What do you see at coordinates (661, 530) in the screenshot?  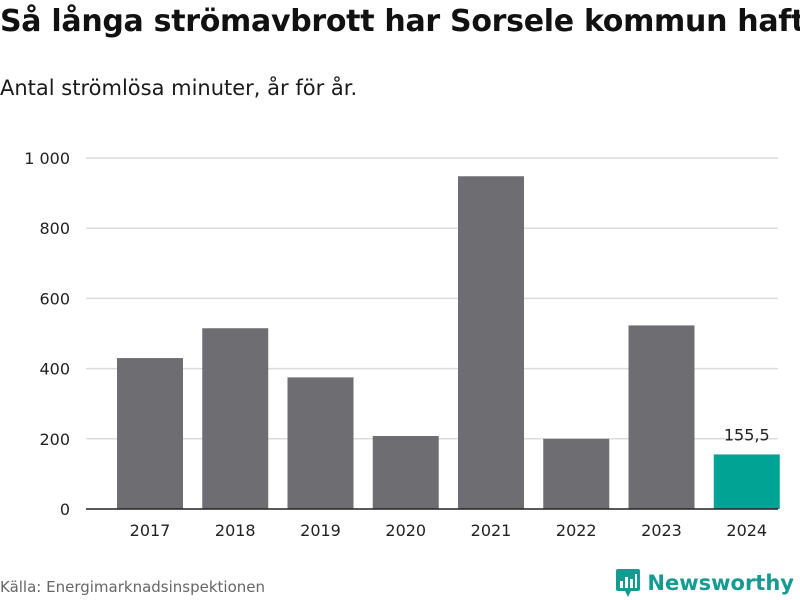 I see `x-tick-label: 2023` at bounding box center [661, 530].